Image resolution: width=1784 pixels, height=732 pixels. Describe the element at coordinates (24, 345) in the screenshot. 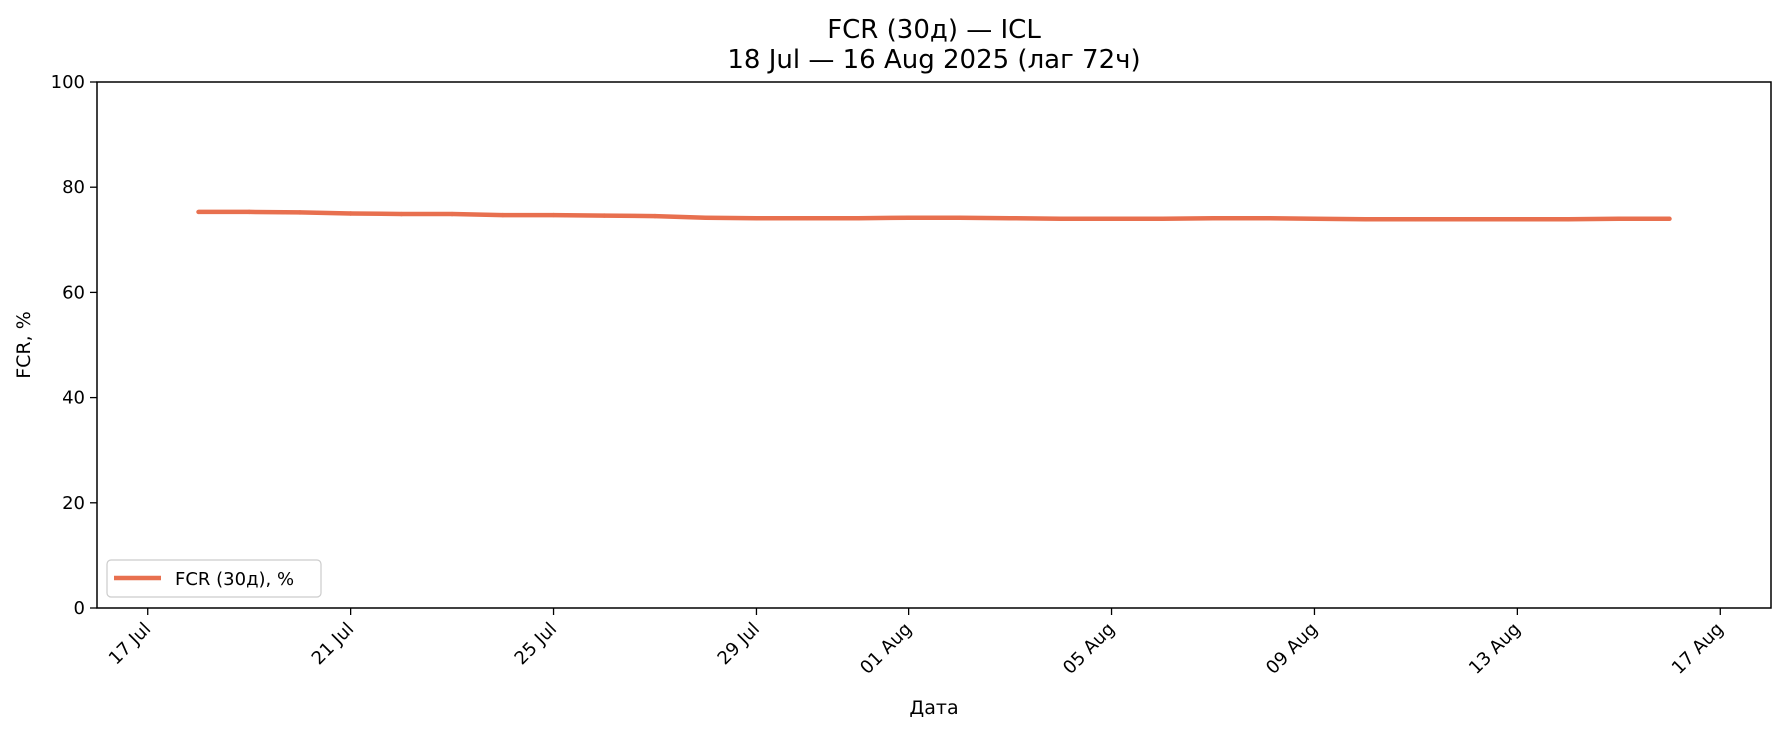

I see `y-axis-label: FCR, %` at that location.